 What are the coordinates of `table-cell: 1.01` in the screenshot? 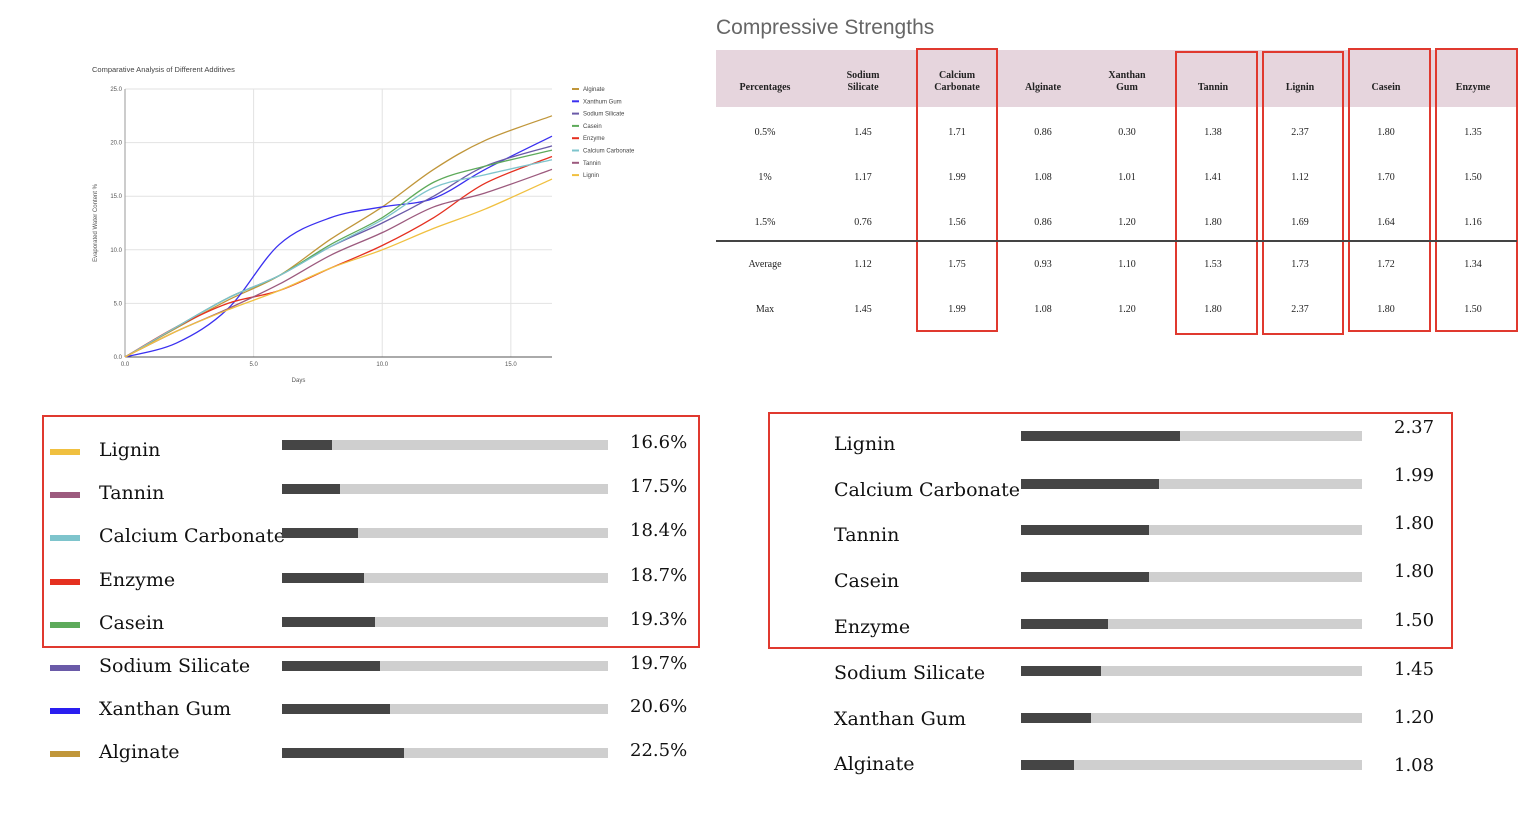 It's located at (1127, 177).